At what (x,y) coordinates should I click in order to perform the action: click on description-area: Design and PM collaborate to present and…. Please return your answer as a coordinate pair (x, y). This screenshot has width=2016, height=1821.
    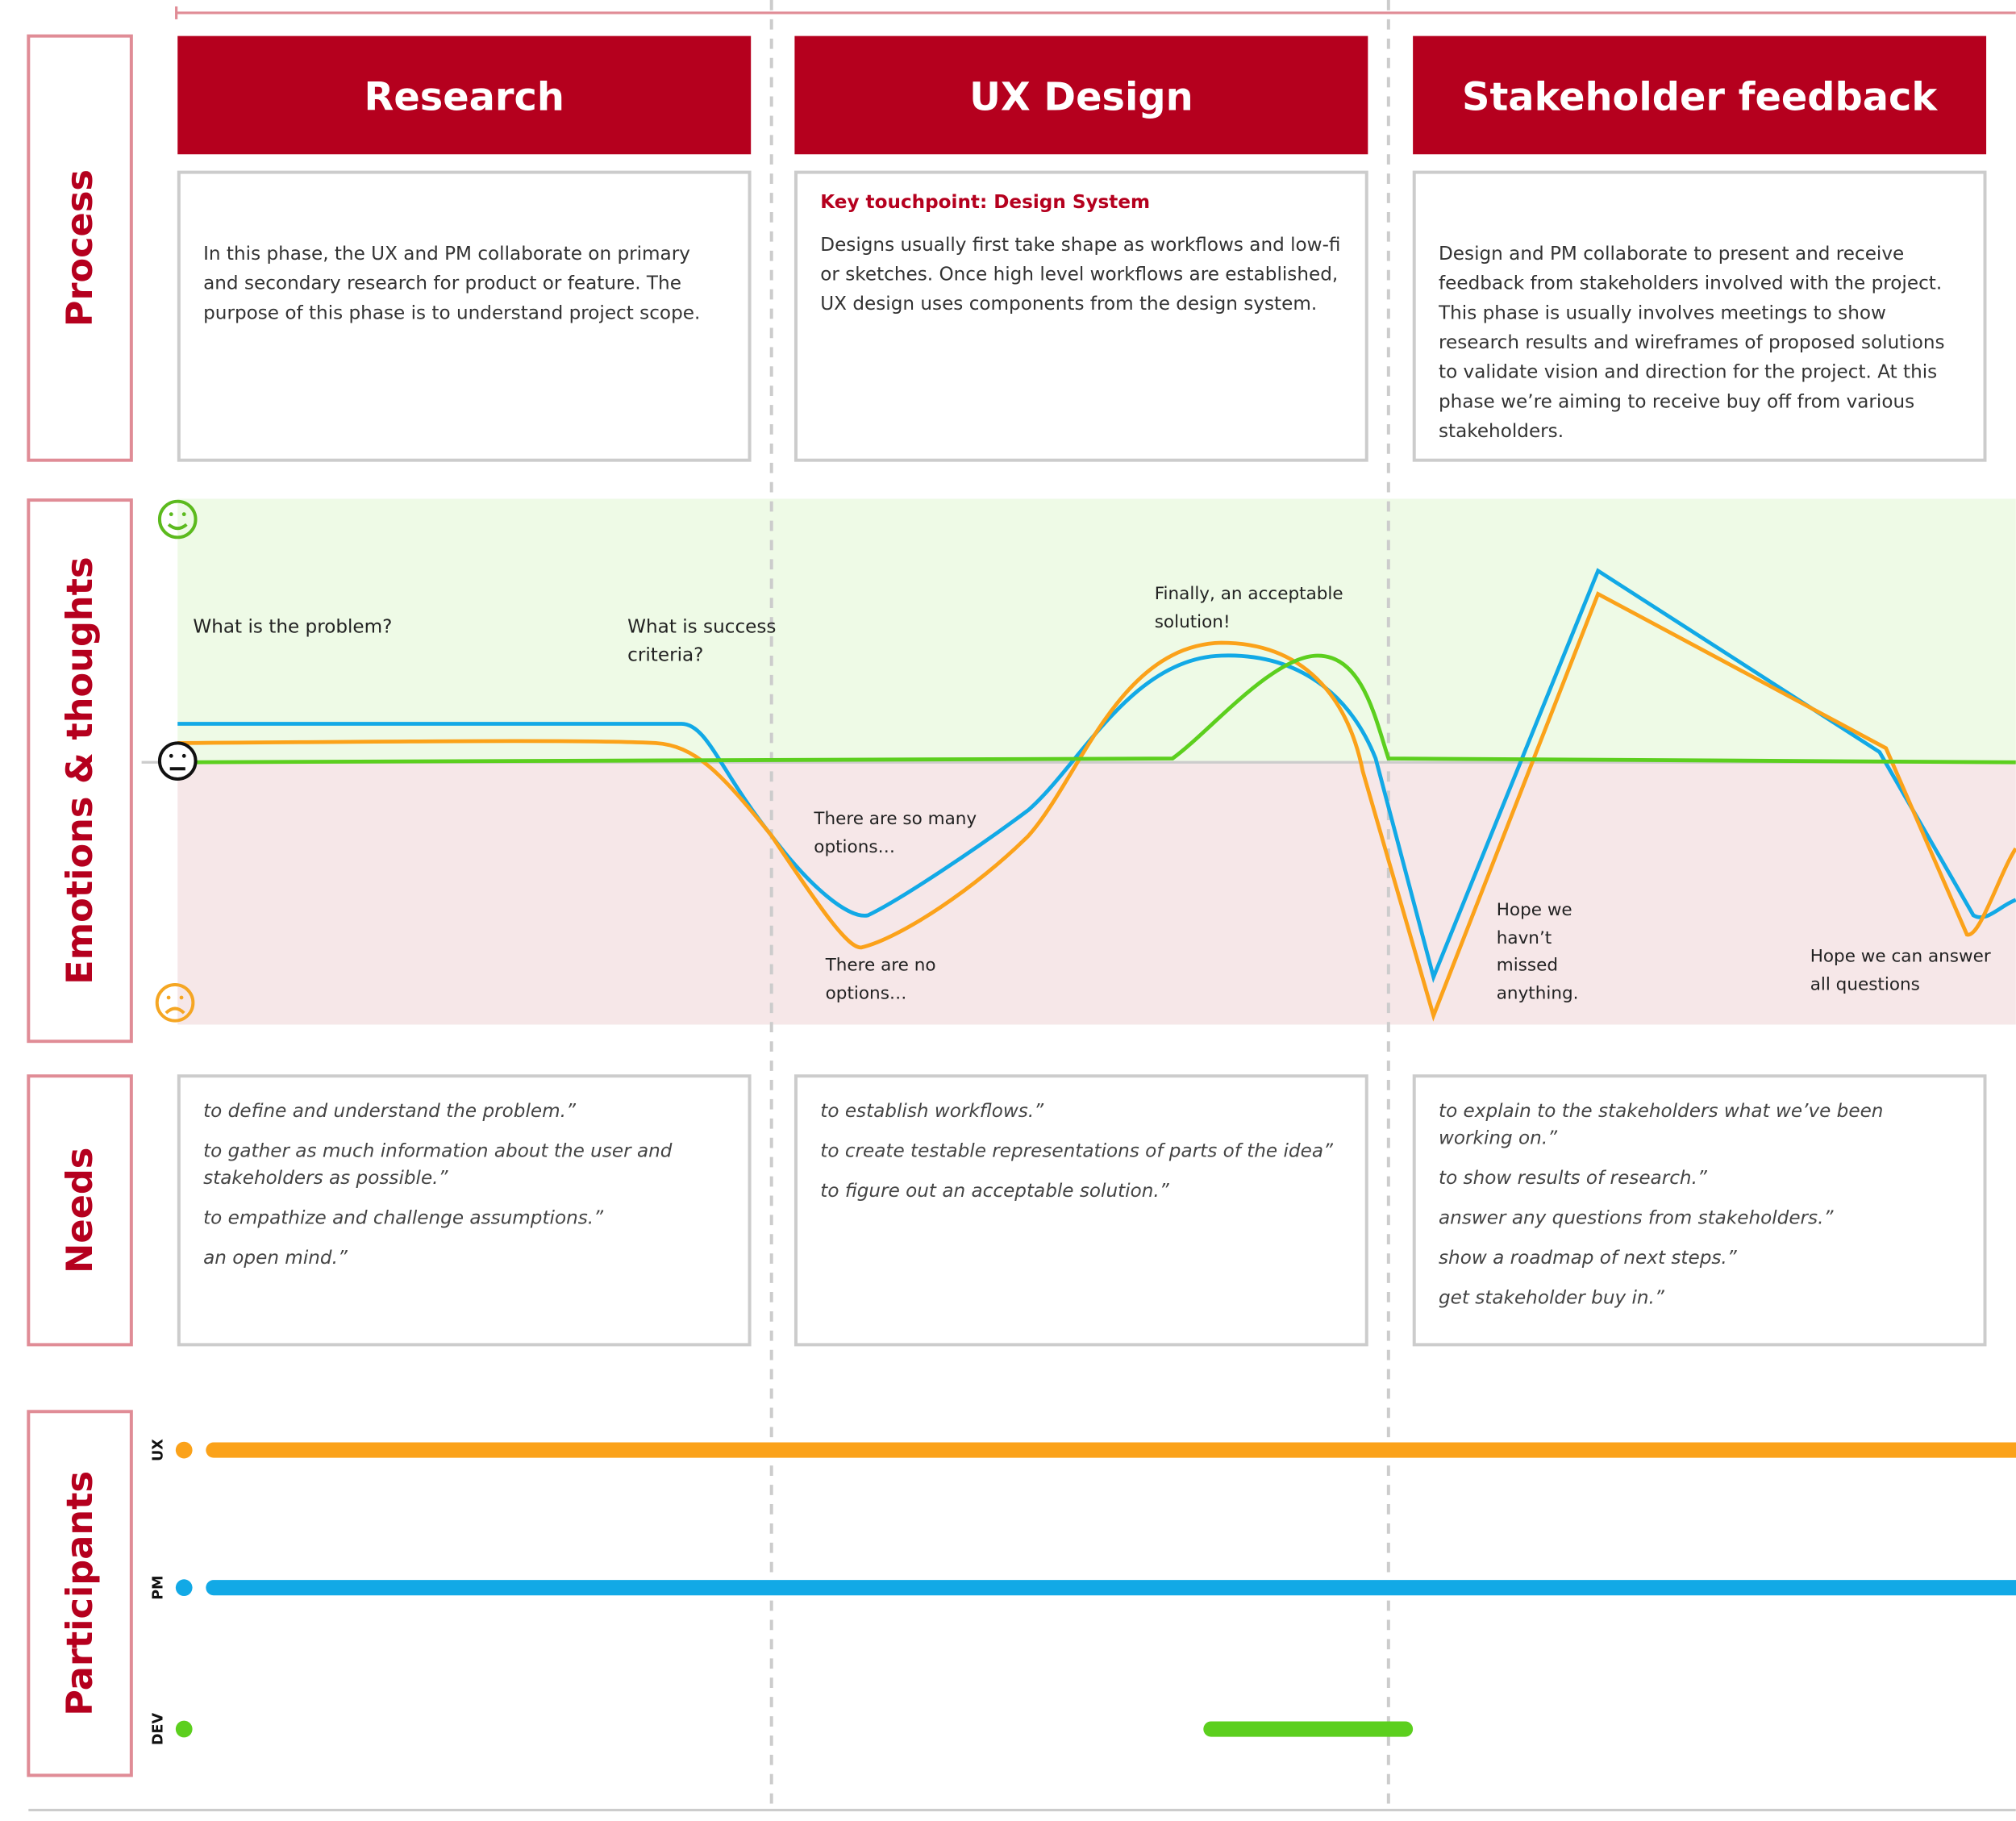
    Looking at the image, I should click on (1703, 318).